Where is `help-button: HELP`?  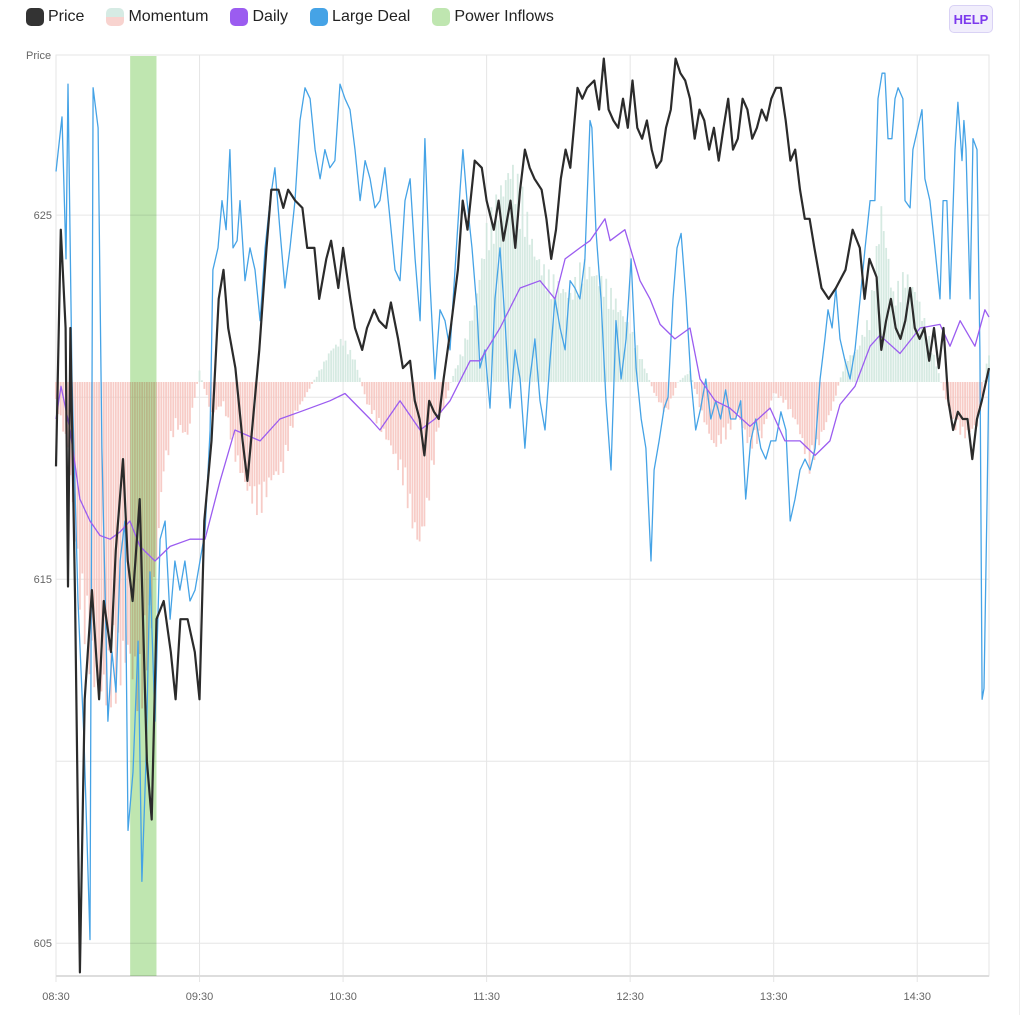
help-button: HELP is located at coordinates (971, 19).